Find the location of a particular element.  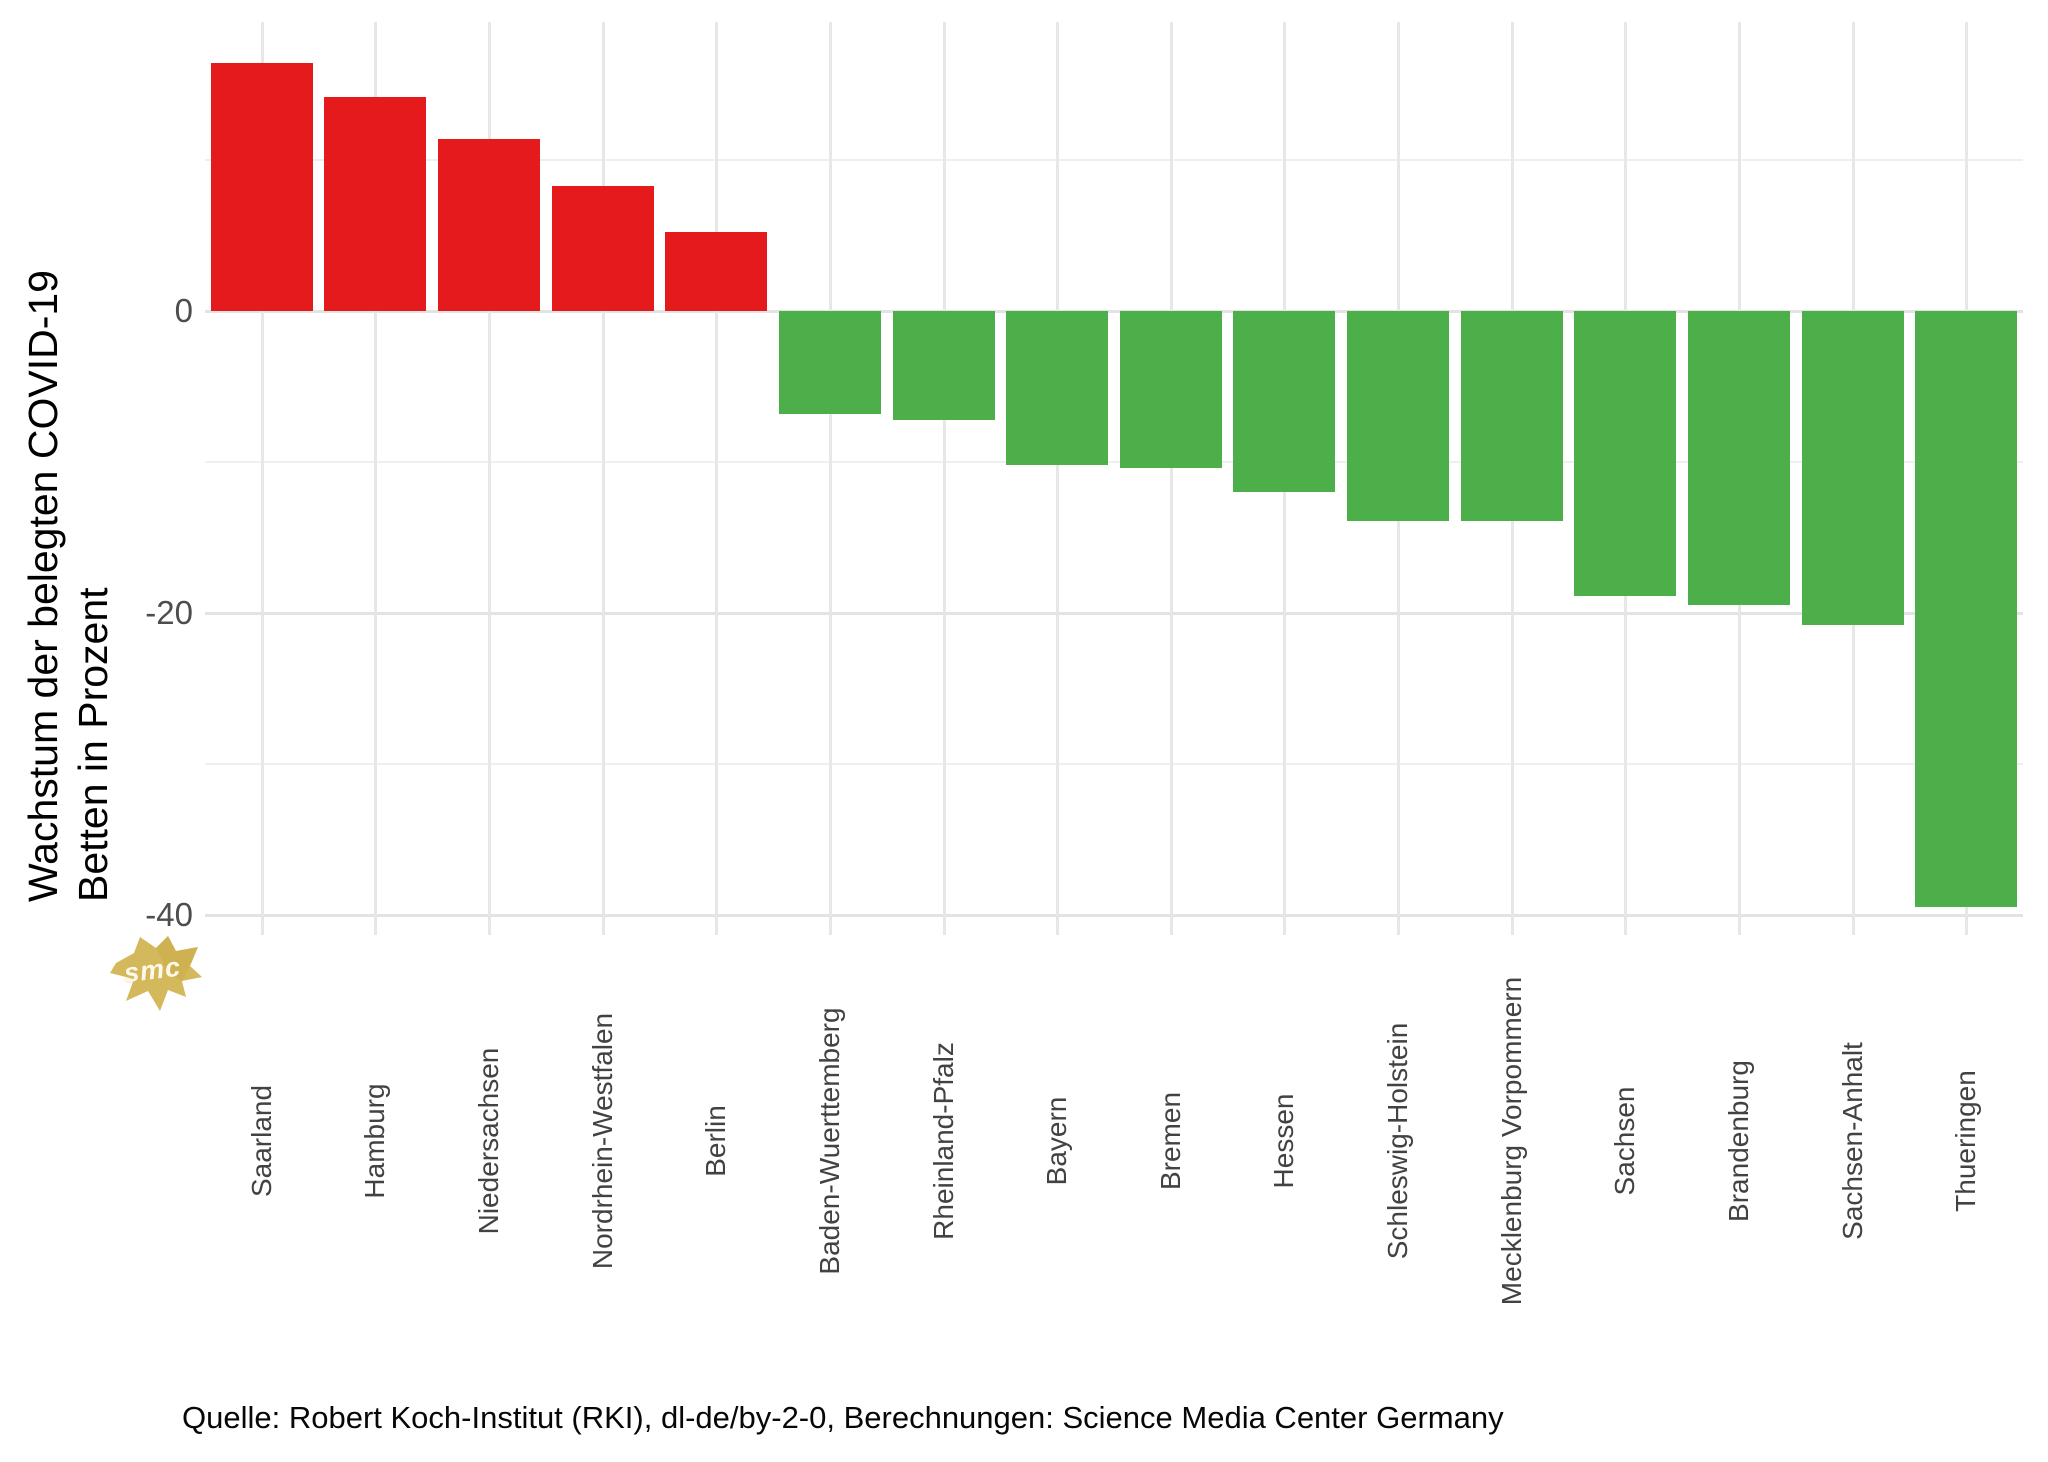

bar-mecklenburg-vorpommern is located at coordinates (1511, 416).